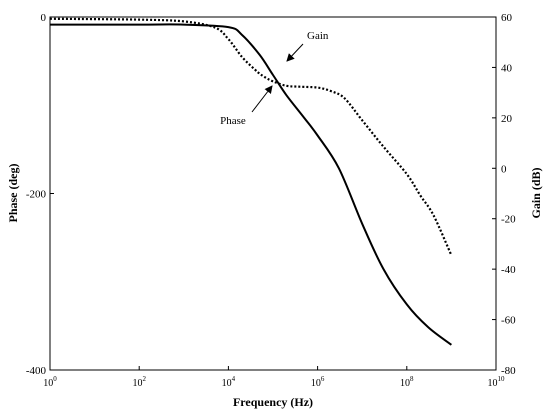  What do you see at coordinates (318, 382) in the screenshot?
I see `x-tick-label: 10⁶` at bounding box center [318, 382].